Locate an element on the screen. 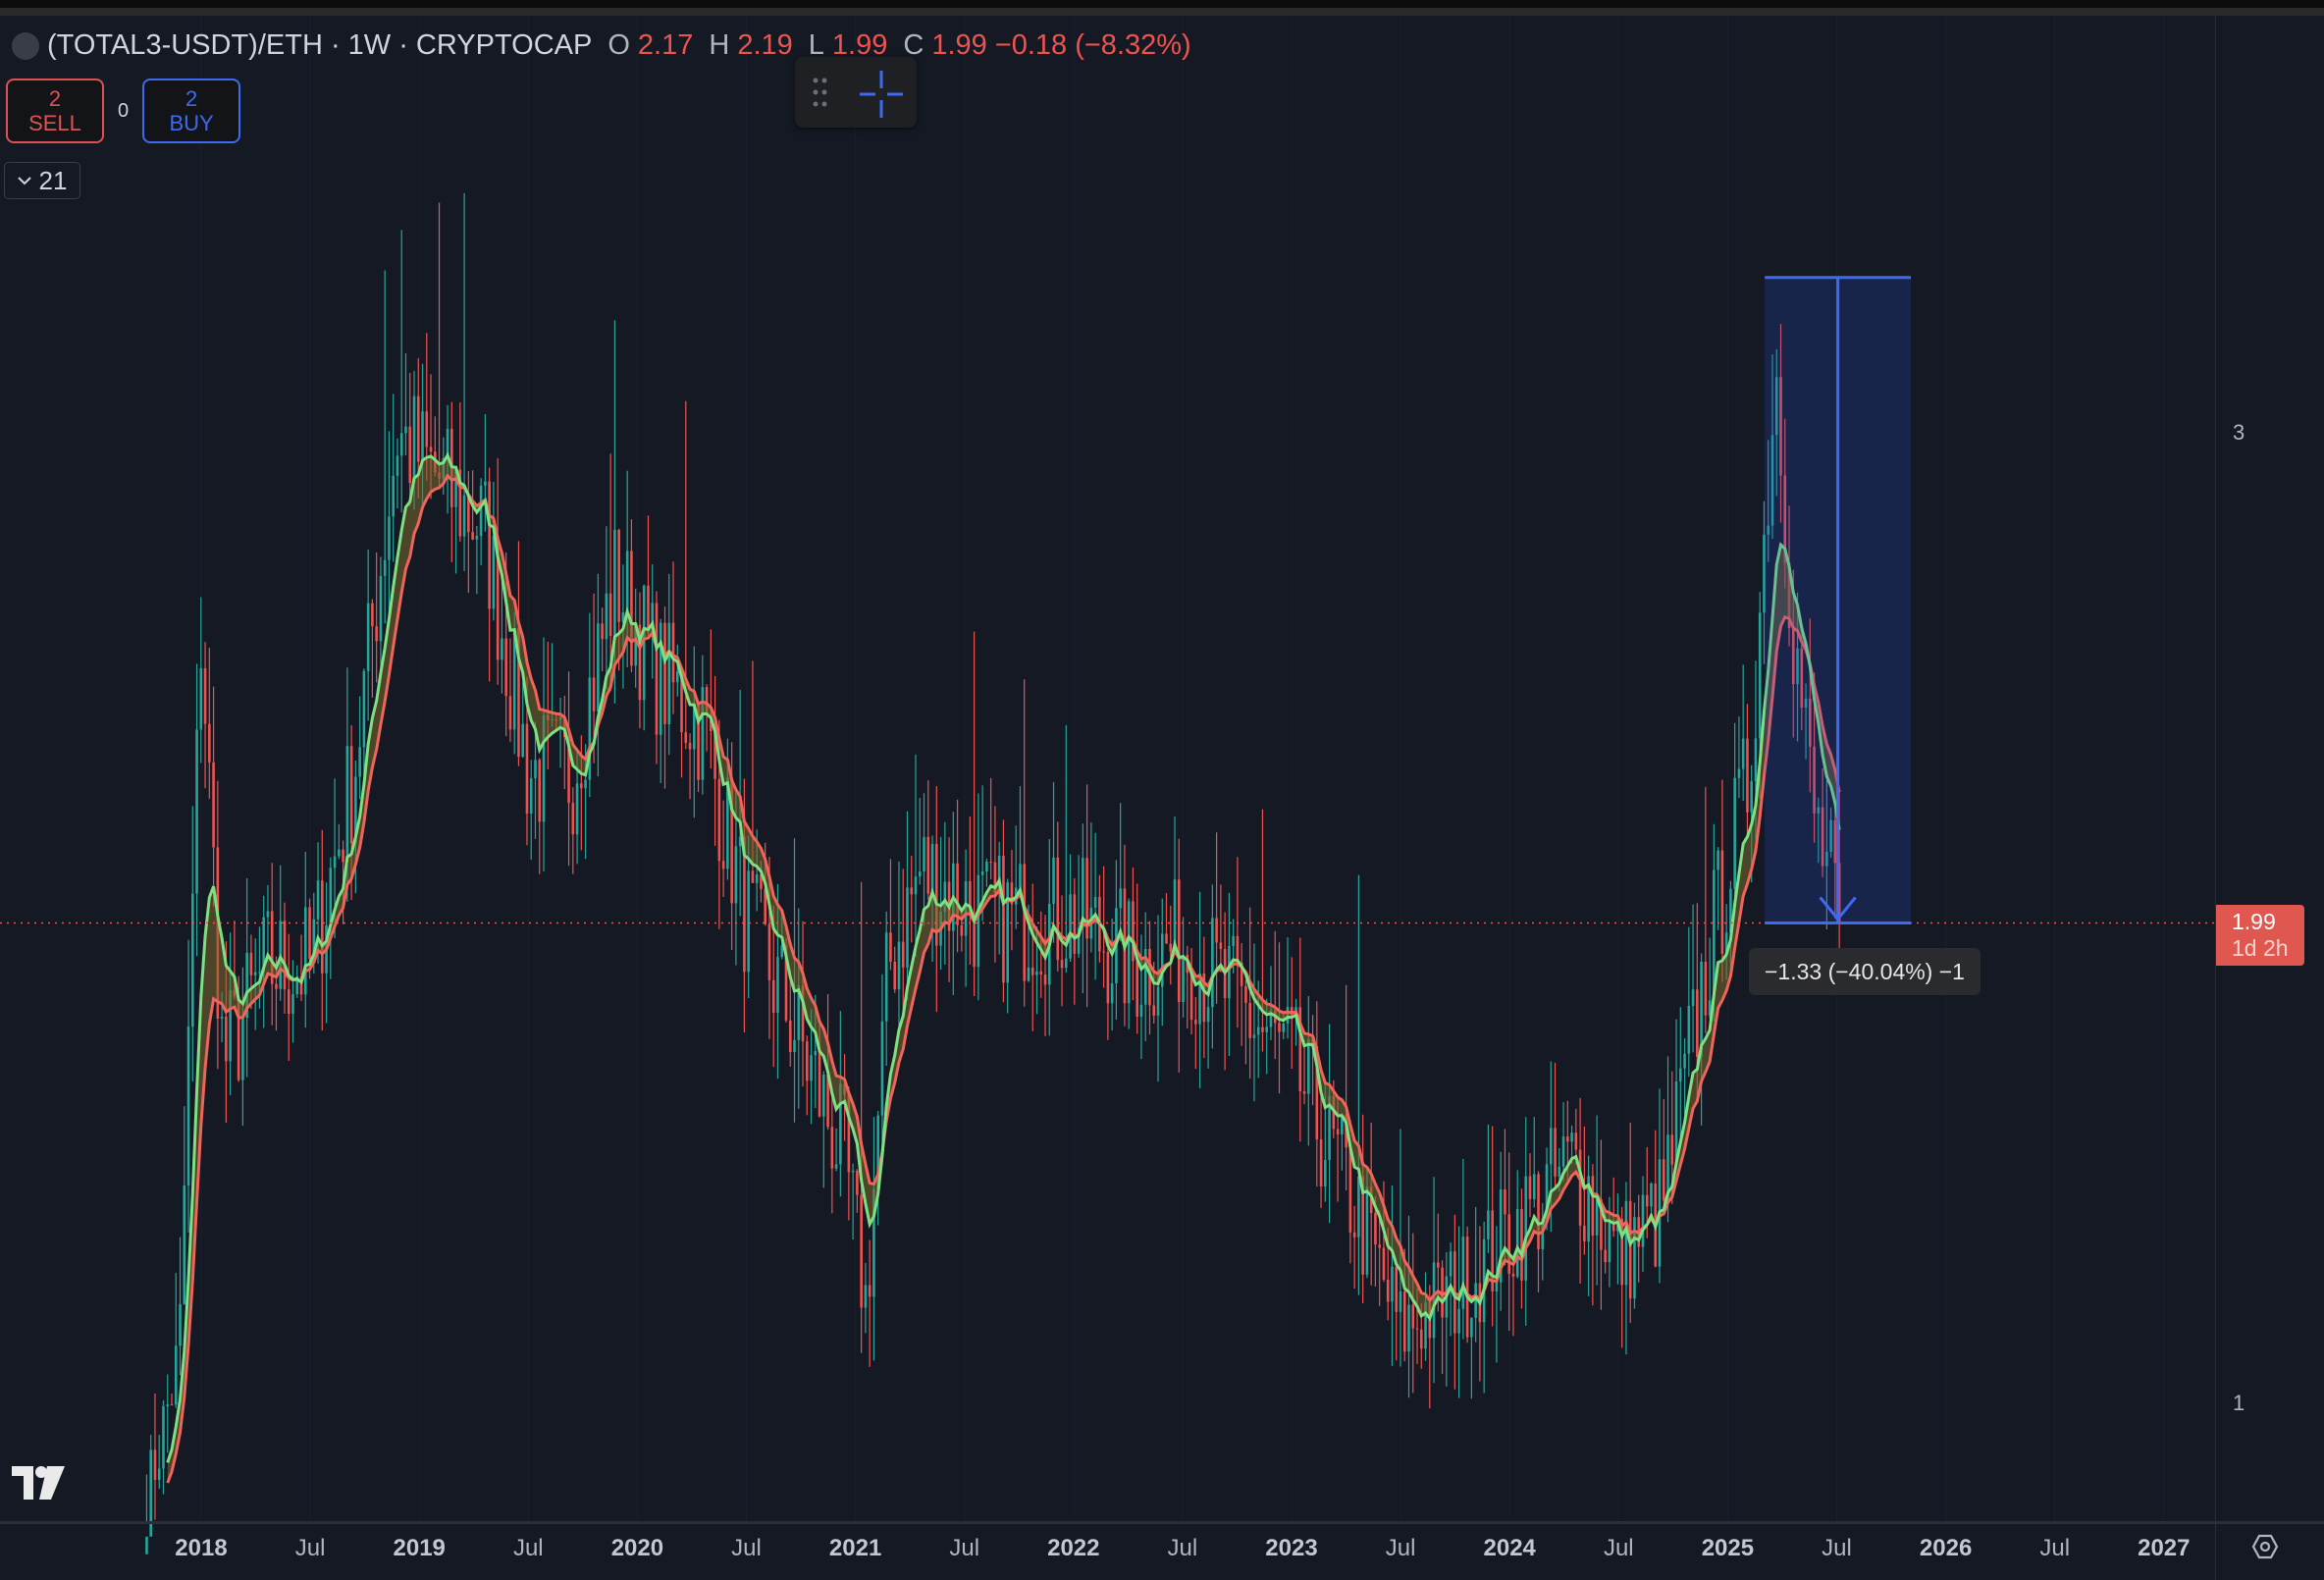 The height and width of the screenshot is (1580, 2324). window-top-stripe is located at coordinates (1162, 12).